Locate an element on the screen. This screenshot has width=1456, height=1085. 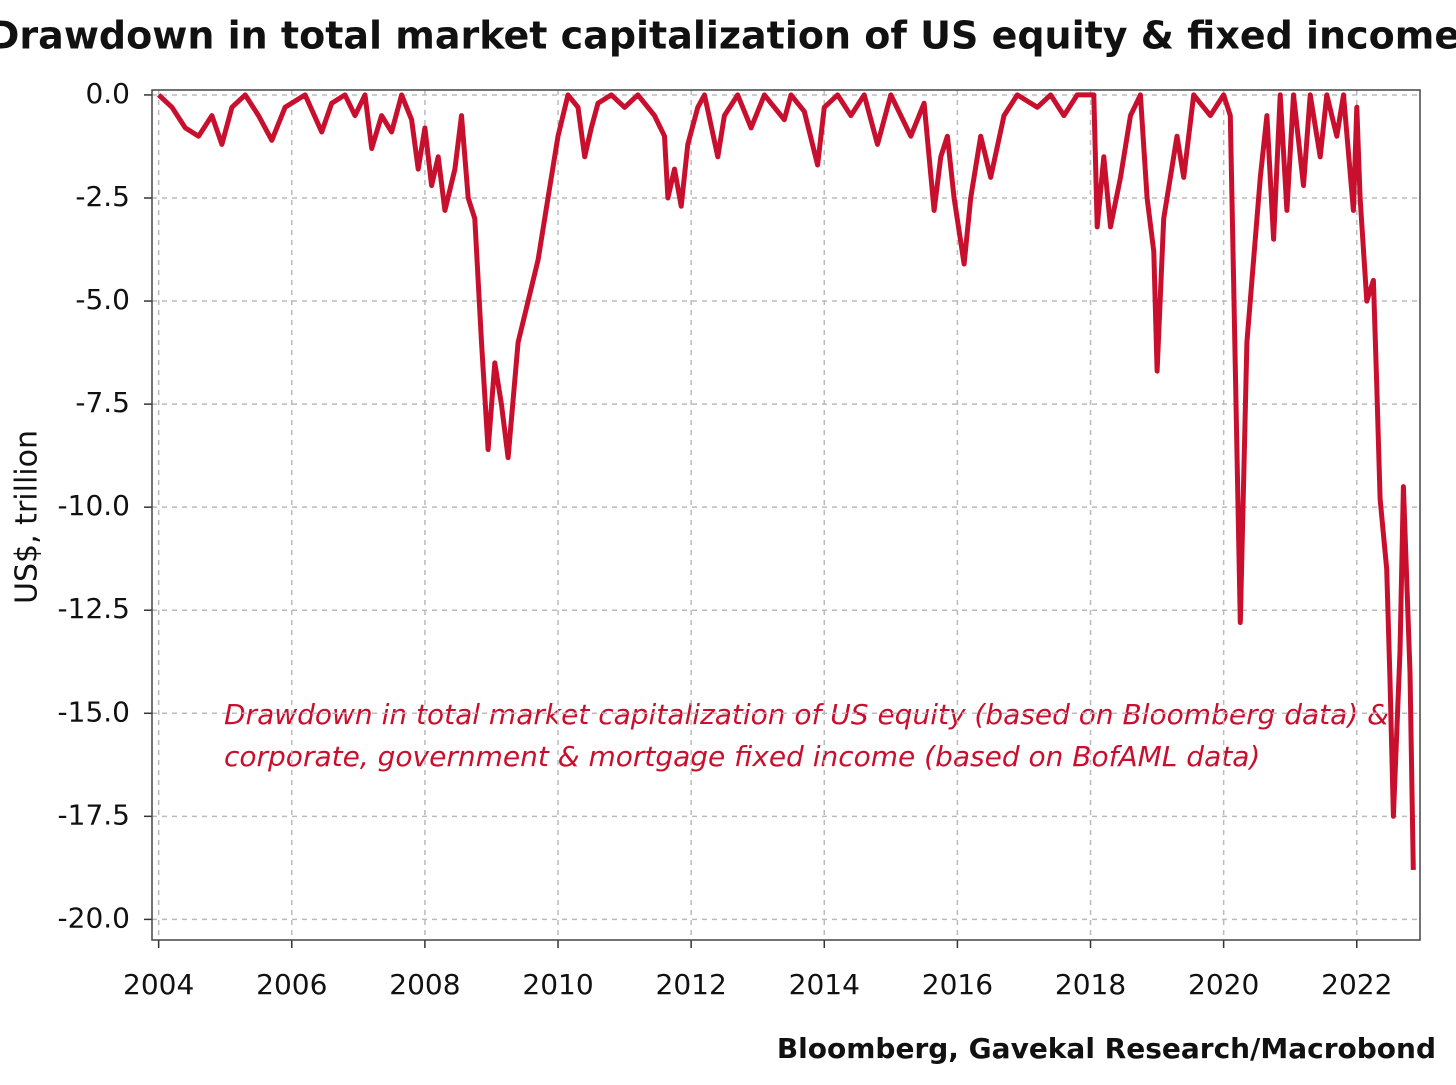
x-tick-label: 2016 is located at coordinates (957, 984).